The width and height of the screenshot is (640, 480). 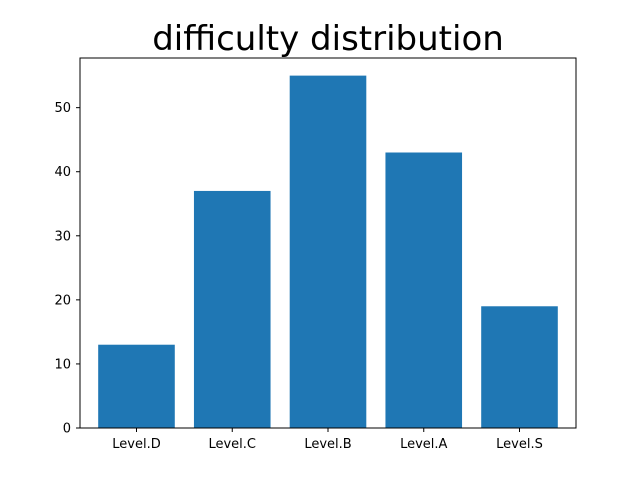 What do you see at coordinates (62, 172) in the screenshot?
I see `y-tick-label: 40` at bounding box center [62, 172].